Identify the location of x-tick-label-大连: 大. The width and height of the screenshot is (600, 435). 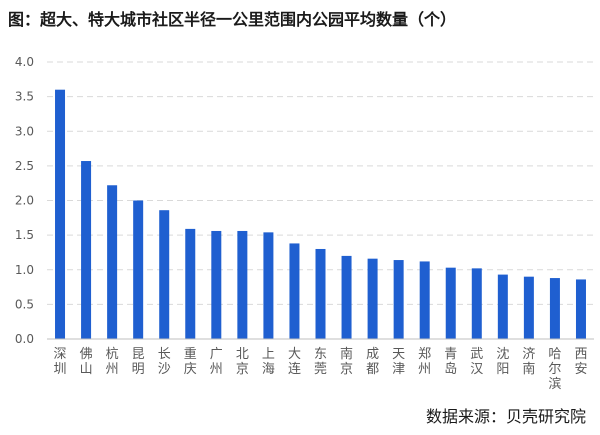
(294, 354).